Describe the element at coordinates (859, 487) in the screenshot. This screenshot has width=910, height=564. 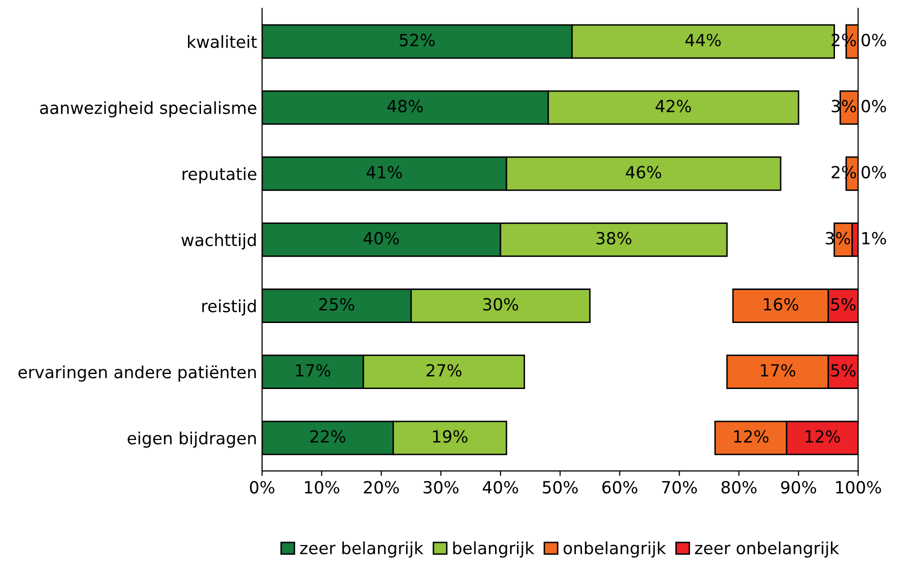
I see `x-tick-label: 100%` at that location.